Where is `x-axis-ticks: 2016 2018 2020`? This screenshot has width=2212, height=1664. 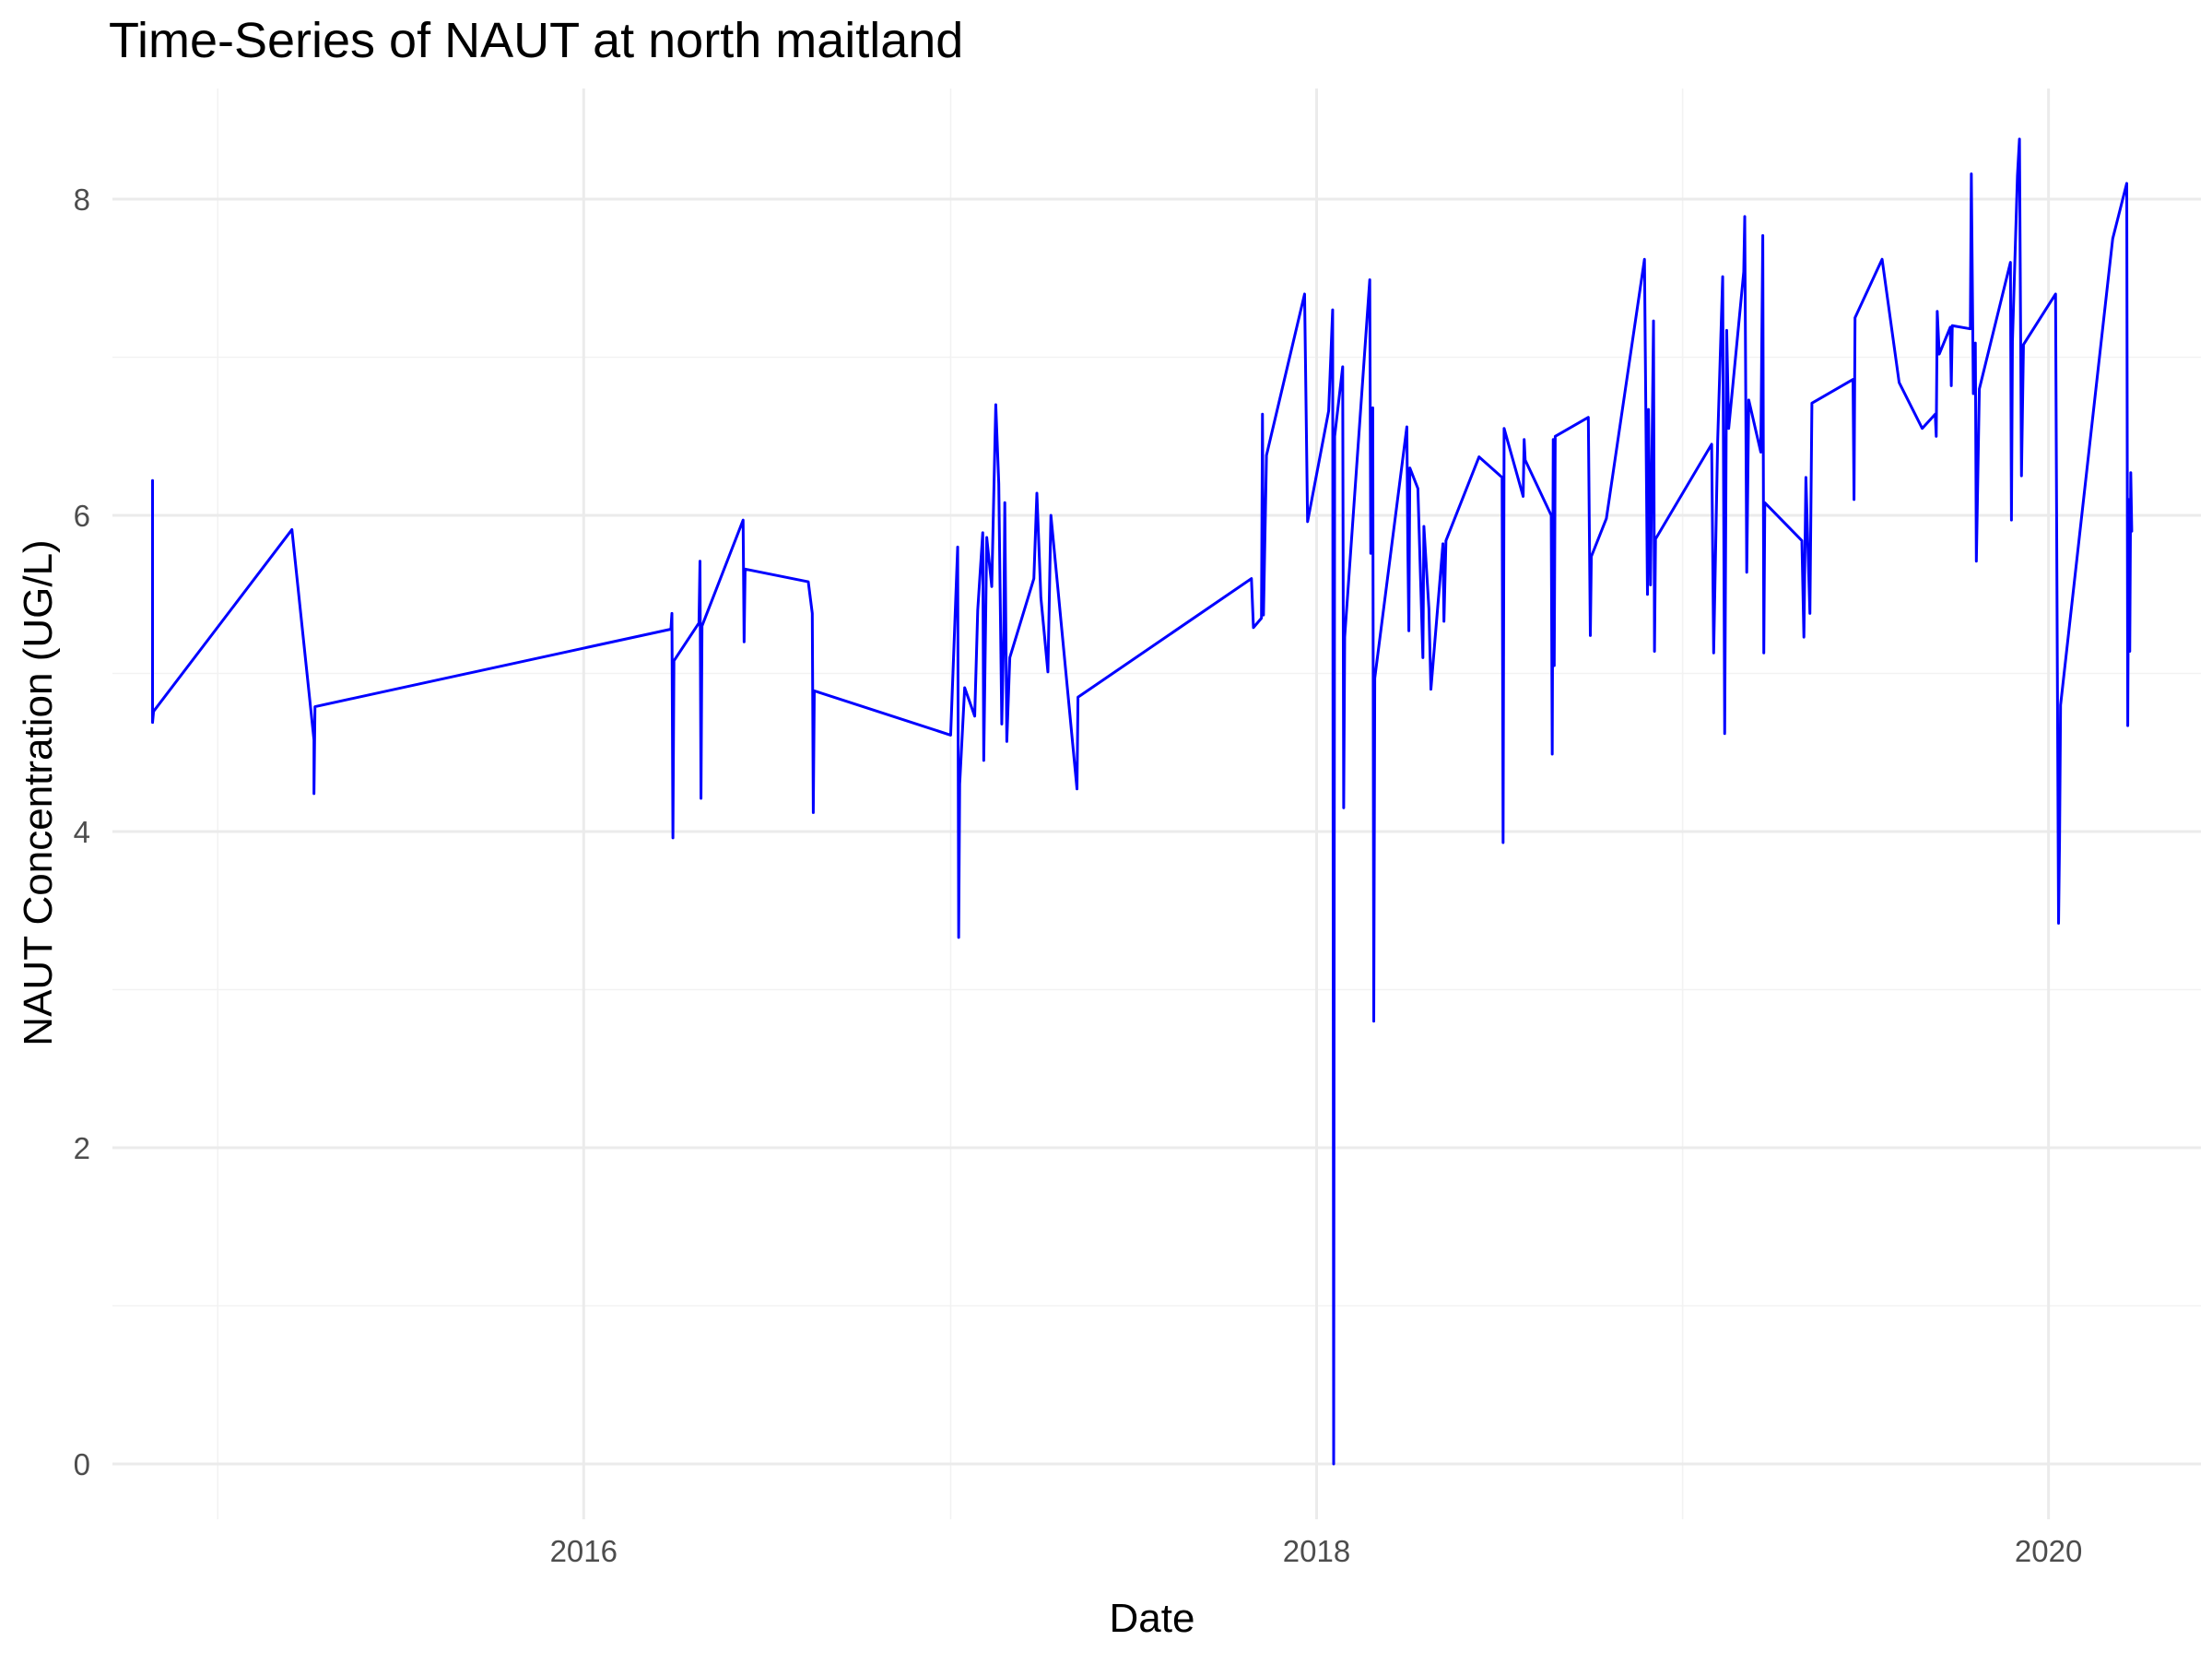
x-axis-ticks: 2016 2018 2020 is located at coordinates (1316, 1551).